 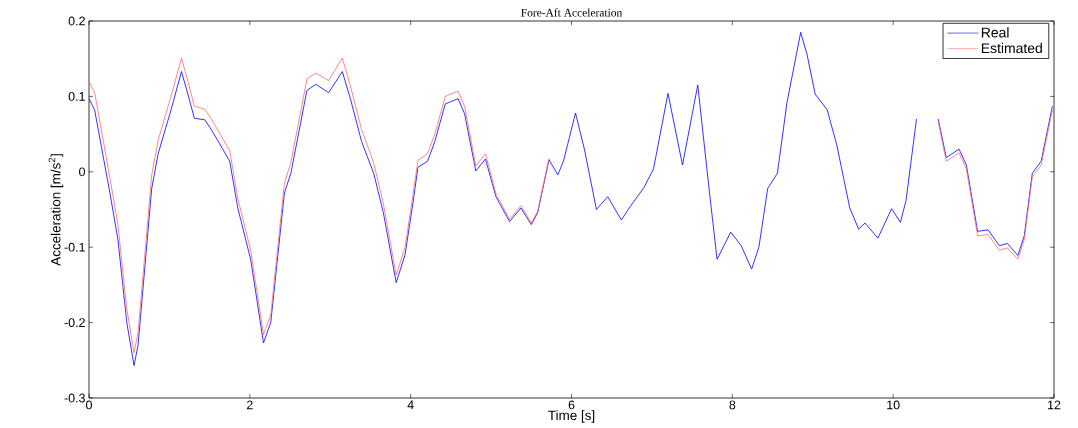 I want to click on x-tick-label: 0, so click(x=89, y=405).